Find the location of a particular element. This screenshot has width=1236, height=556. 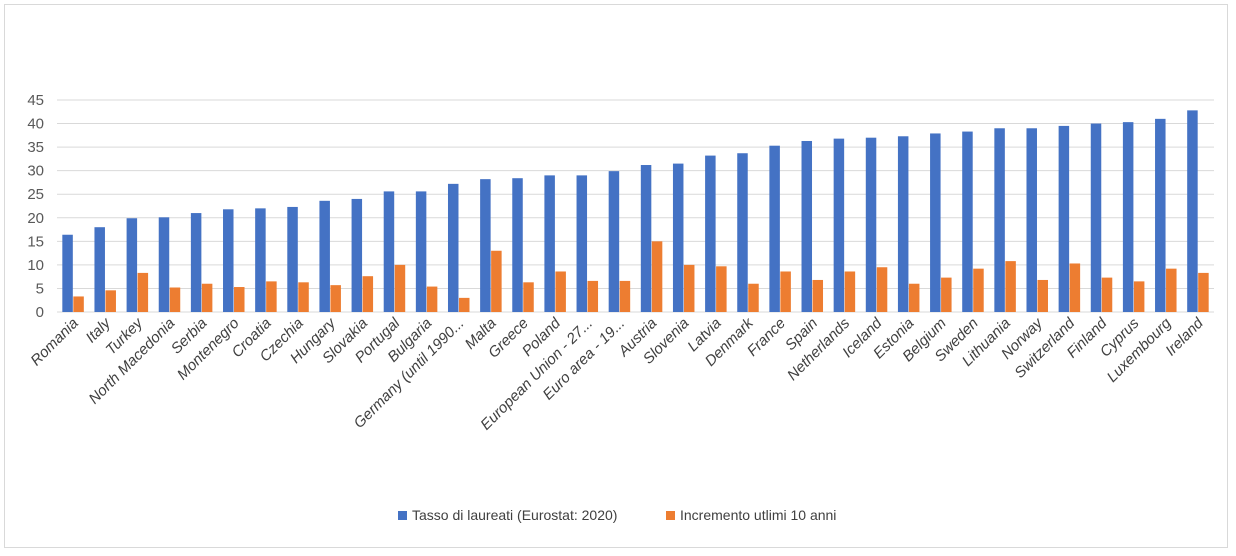

y-tick-label: 30 is located at coordinates (35, 171).